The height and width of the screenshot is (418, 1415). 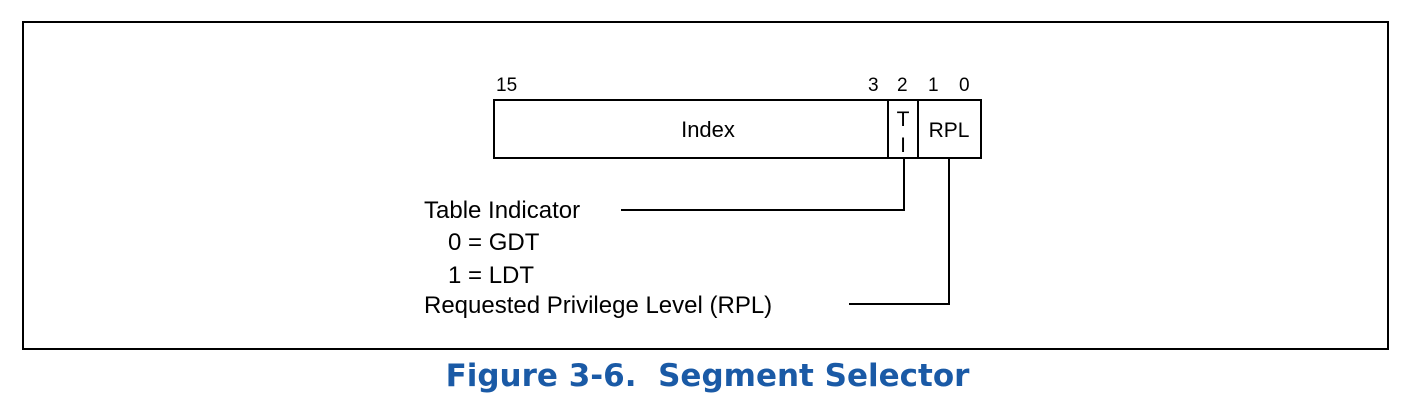 I want to click on rpl-leader-line, so click(x=899, y=231).